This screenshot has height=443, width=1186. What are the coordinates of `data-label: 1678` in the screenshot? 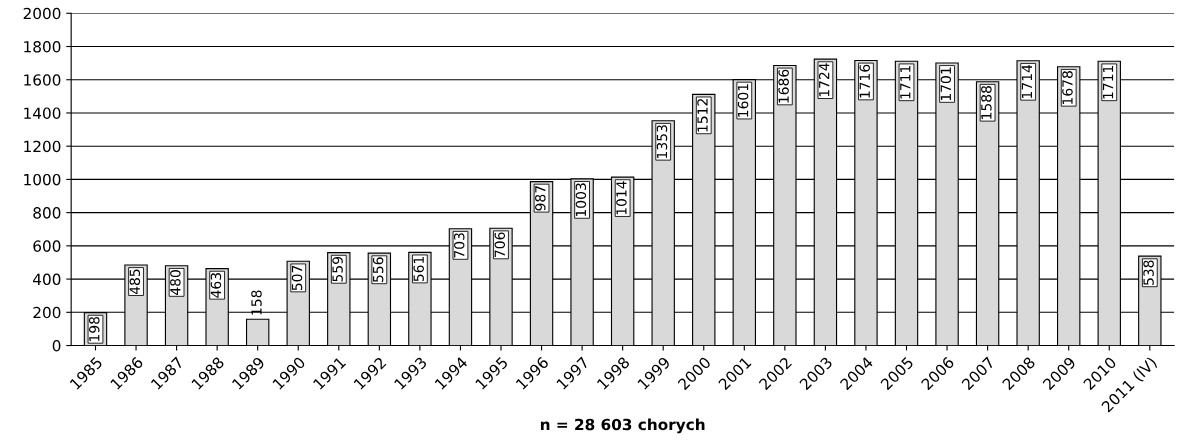 It's located at (1067, 87).